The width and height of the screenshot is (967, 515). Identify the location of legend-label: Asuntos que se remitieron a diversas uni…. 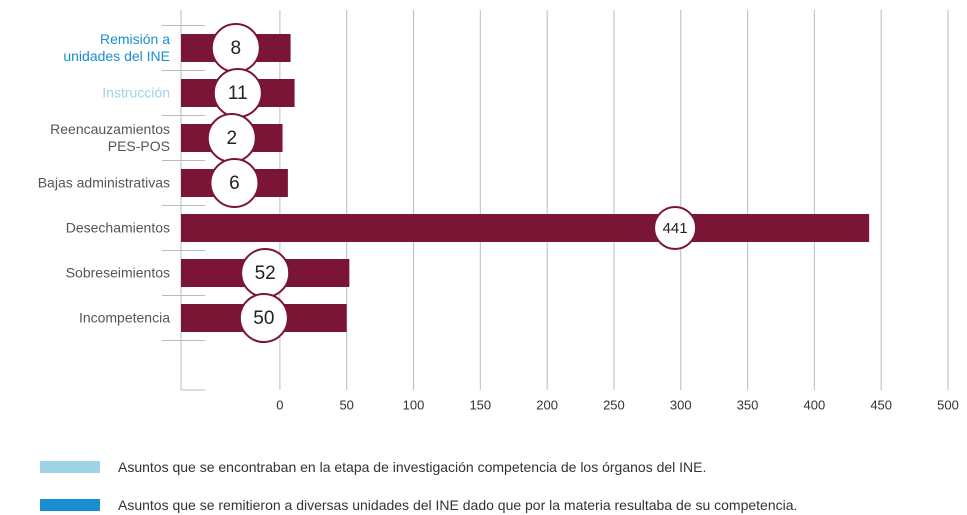
(458, 505).